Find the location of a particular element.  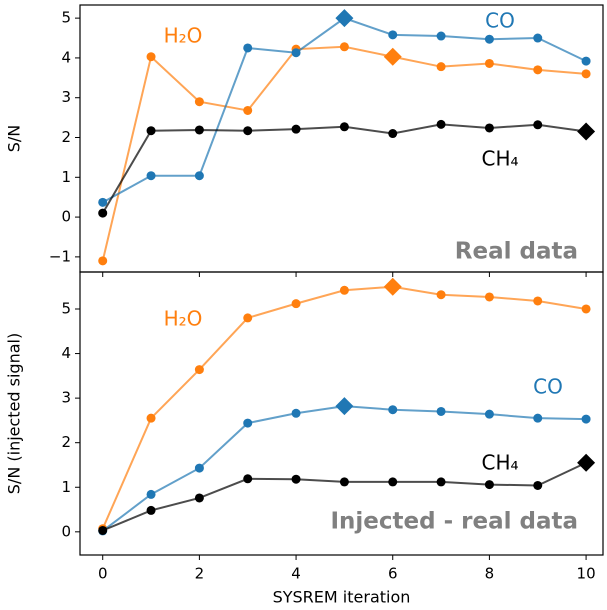

y-axis-label: S/N is located at coordinates (14, 139).